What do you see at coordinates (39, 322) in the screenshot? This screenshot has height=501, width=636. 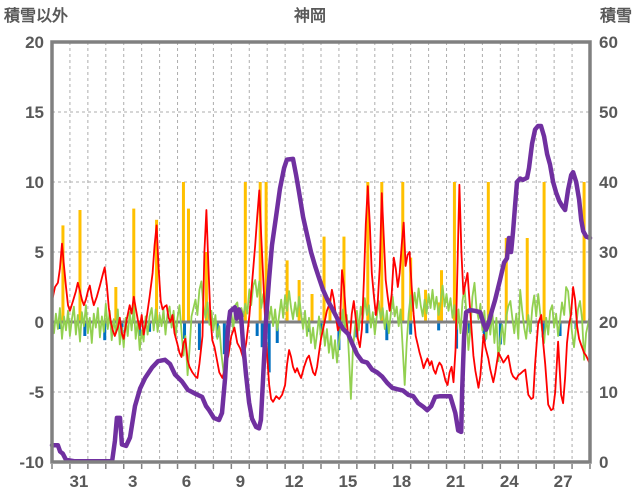 I see `left-axis-tick-label: 0` at bounding box center [39, 322].